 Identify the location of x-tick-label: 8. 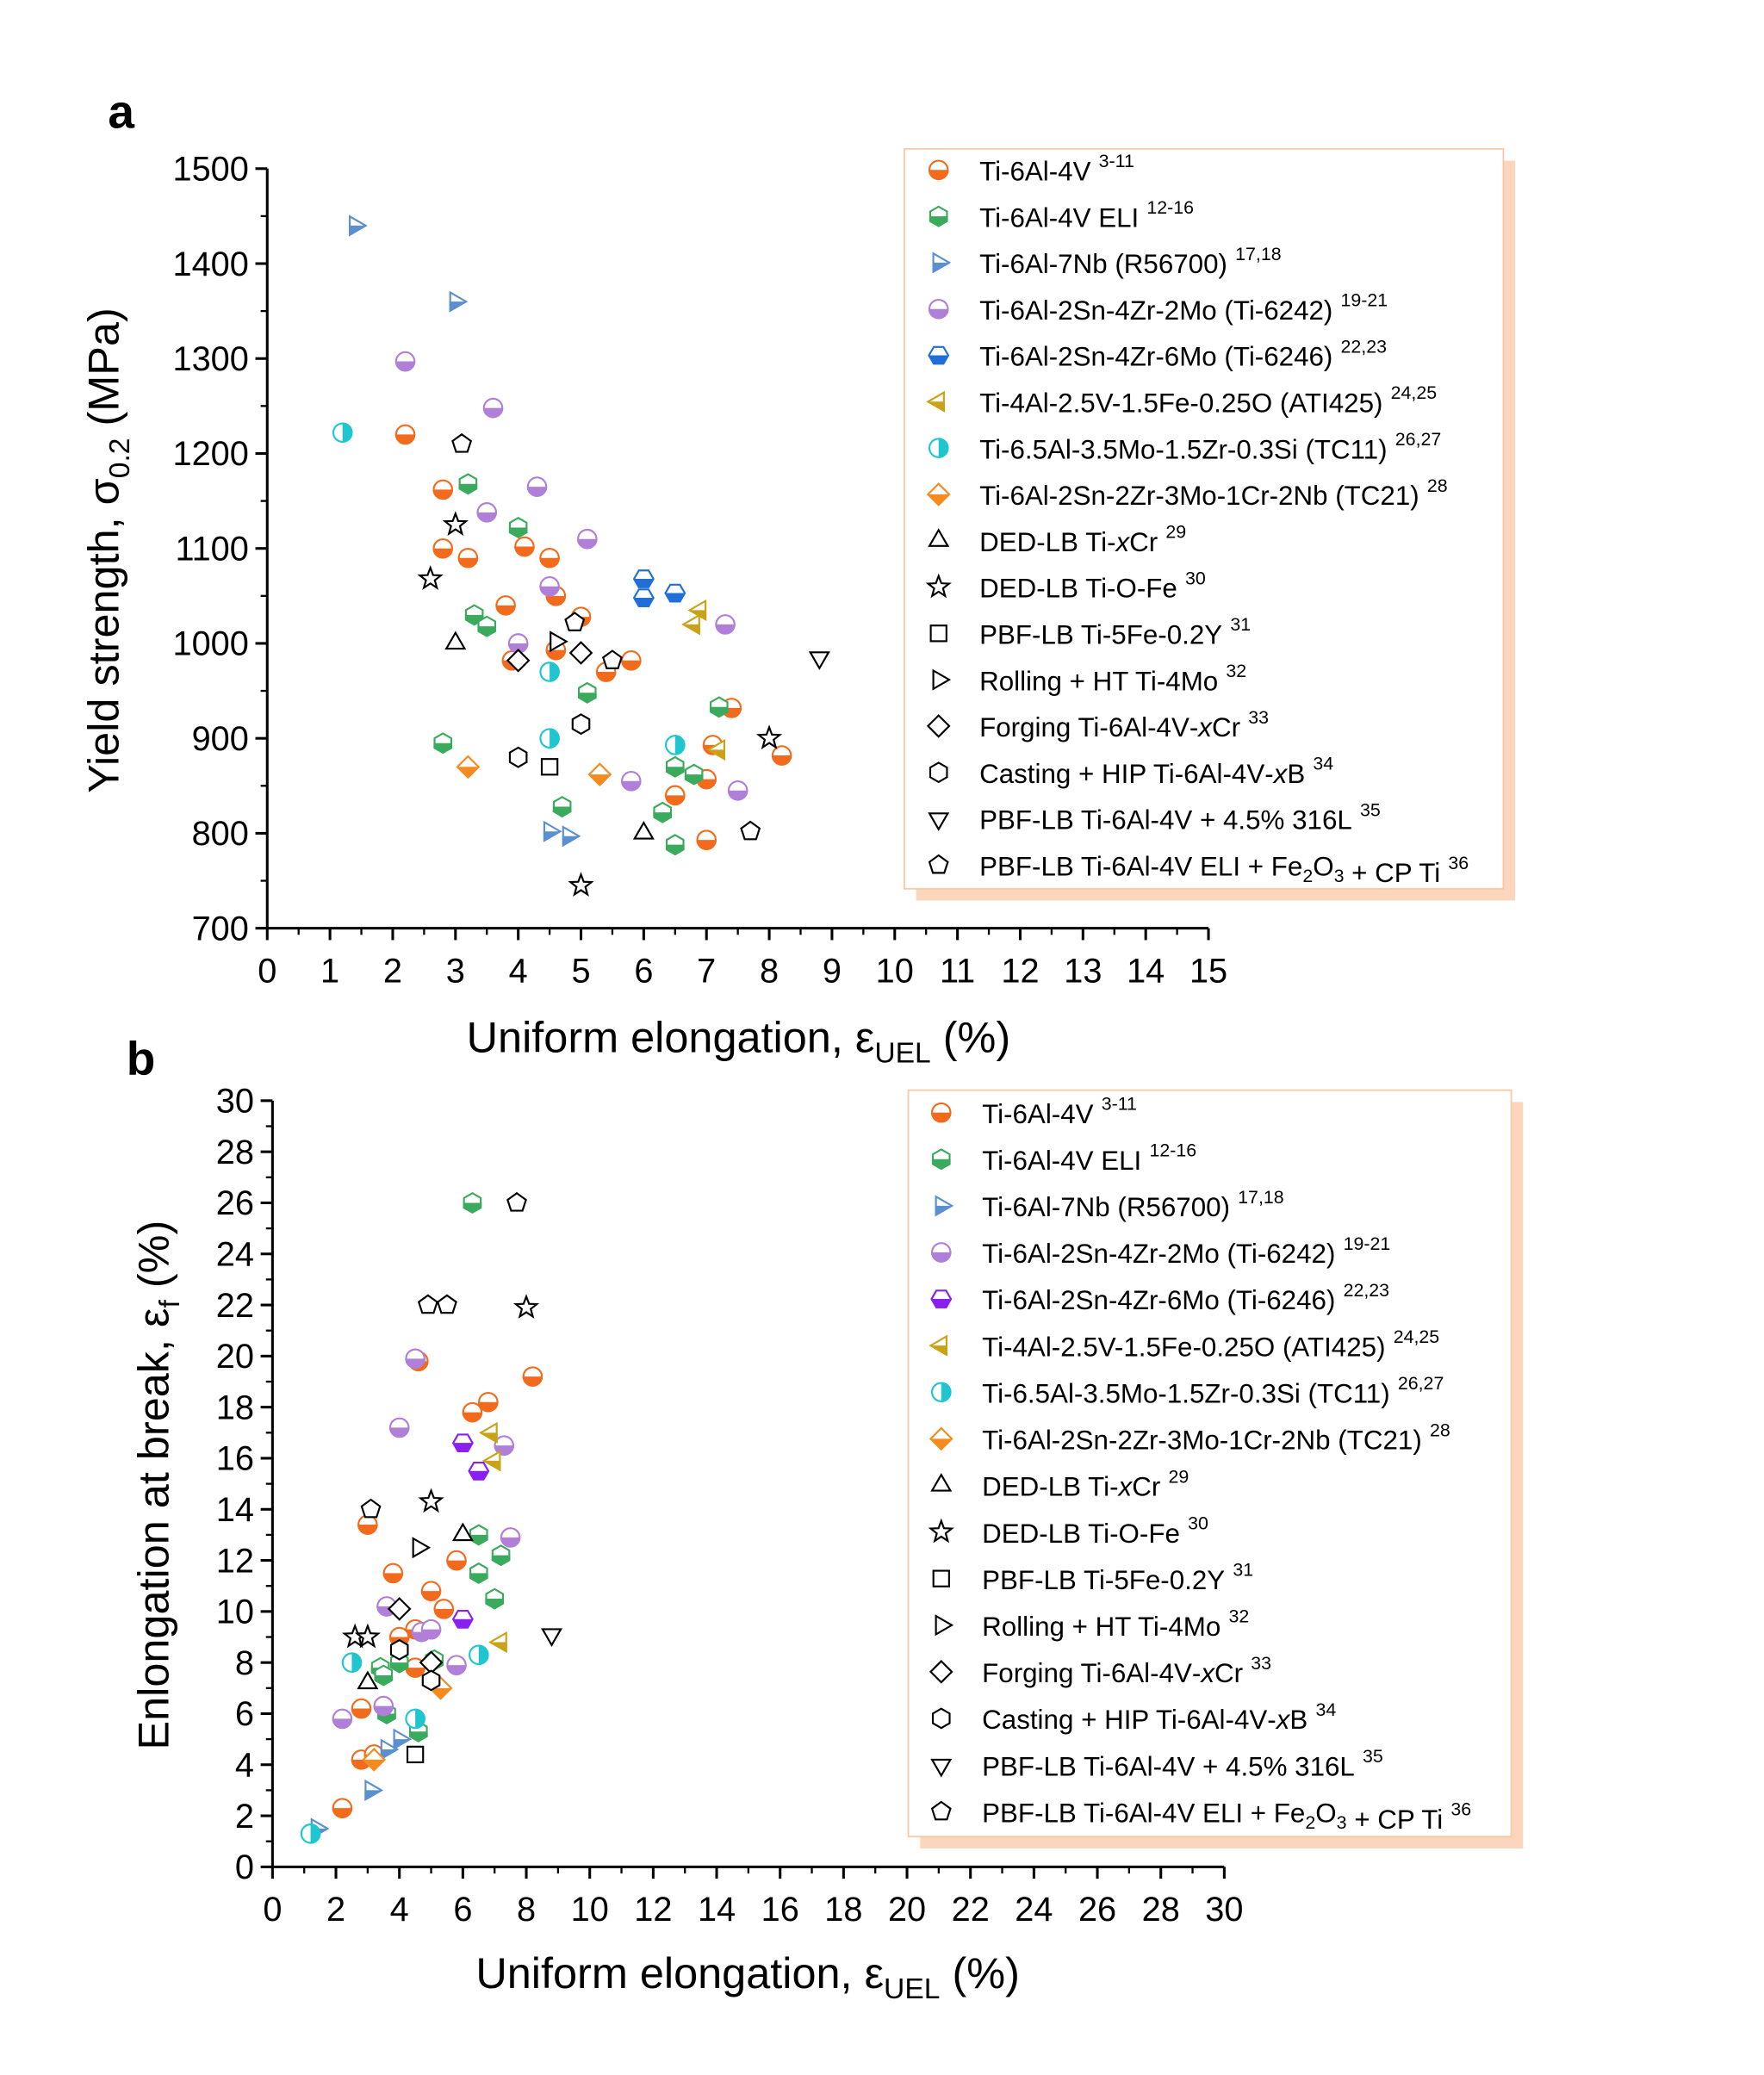
(769, 971).